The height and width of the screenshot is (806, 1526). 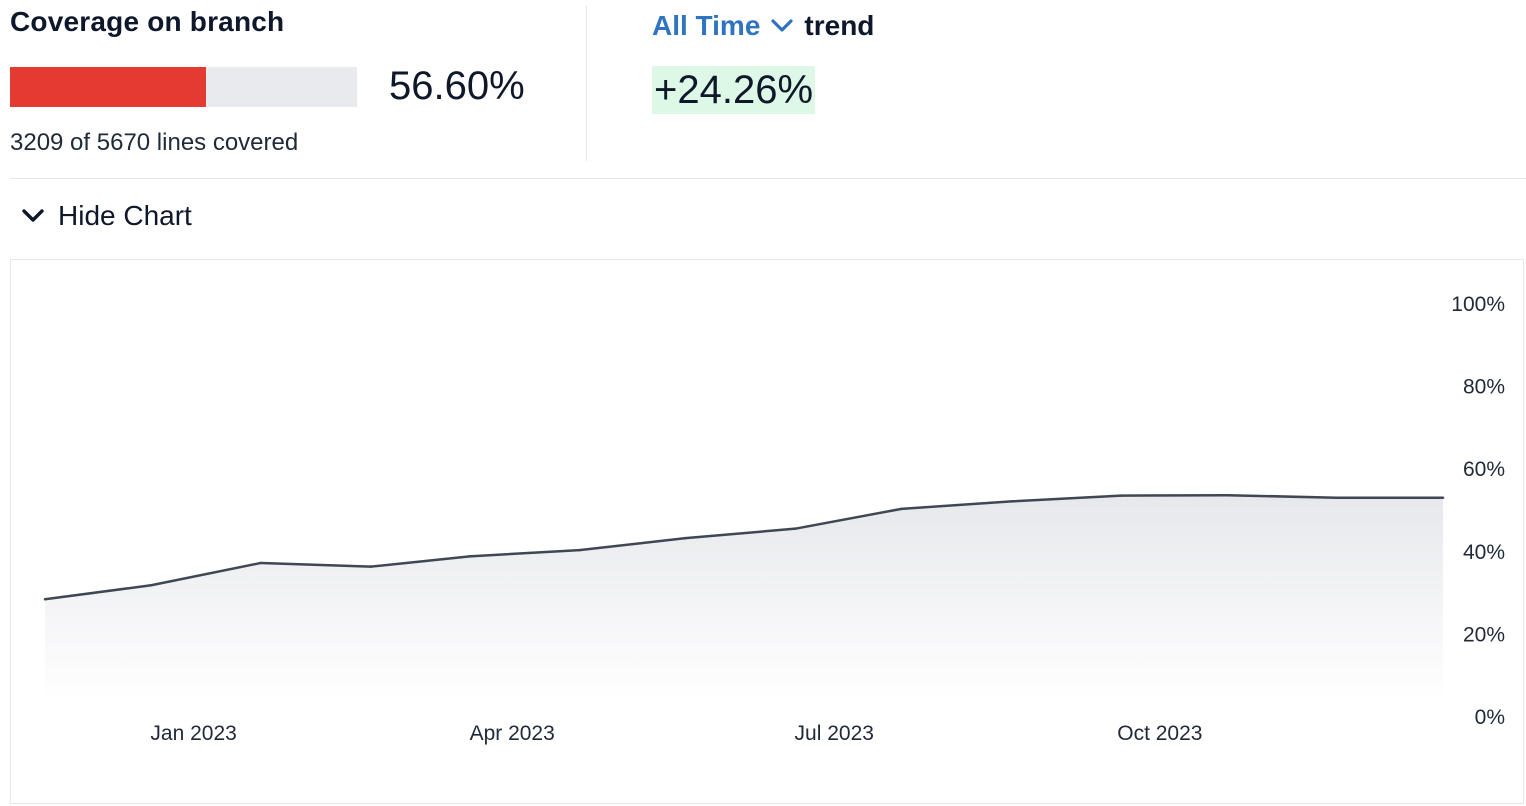 I want to click on y-axis-tick-label: 100%, so click(x=1478, y=304).